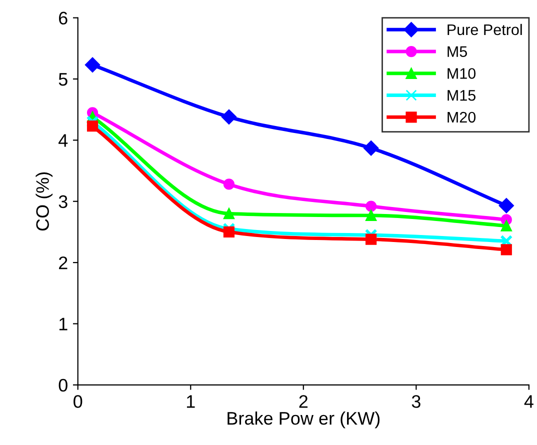 This screenshot has height=445, width=537. What do you see at coordinates (63, 263) in the screenshot?
I see `y-tick-label: 2` at bounding box center [63, 263].